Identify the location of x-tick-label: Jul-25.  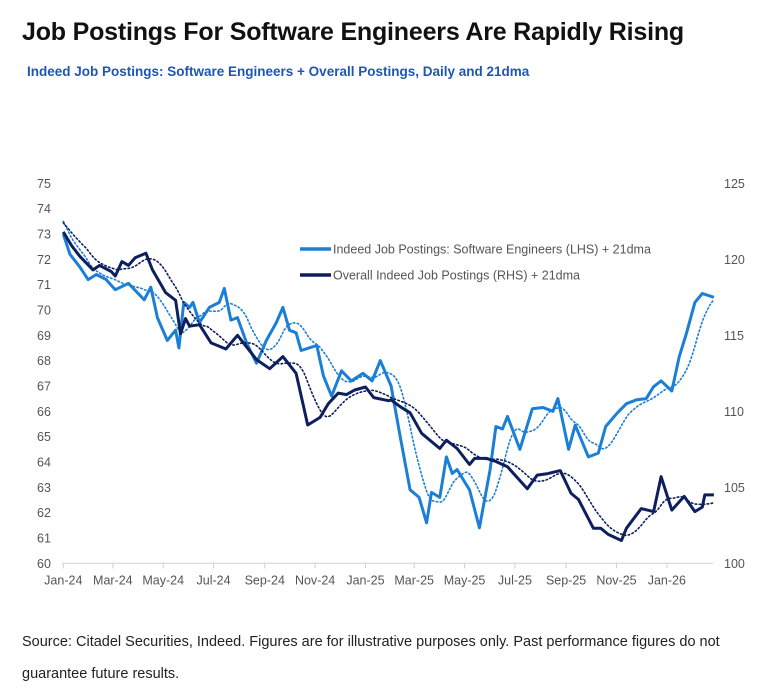
(515, 580).